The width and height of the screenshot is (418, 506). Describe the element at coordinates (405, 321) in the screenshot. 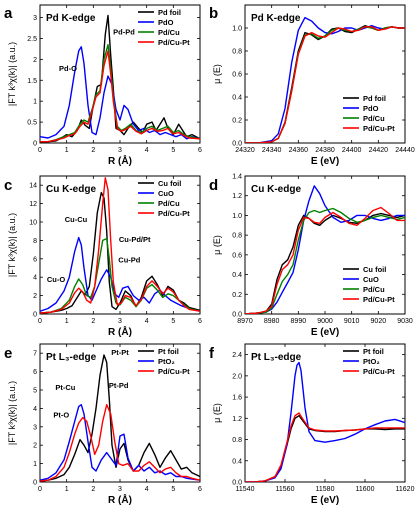

I see `x-tick-label: 9030` at that location.